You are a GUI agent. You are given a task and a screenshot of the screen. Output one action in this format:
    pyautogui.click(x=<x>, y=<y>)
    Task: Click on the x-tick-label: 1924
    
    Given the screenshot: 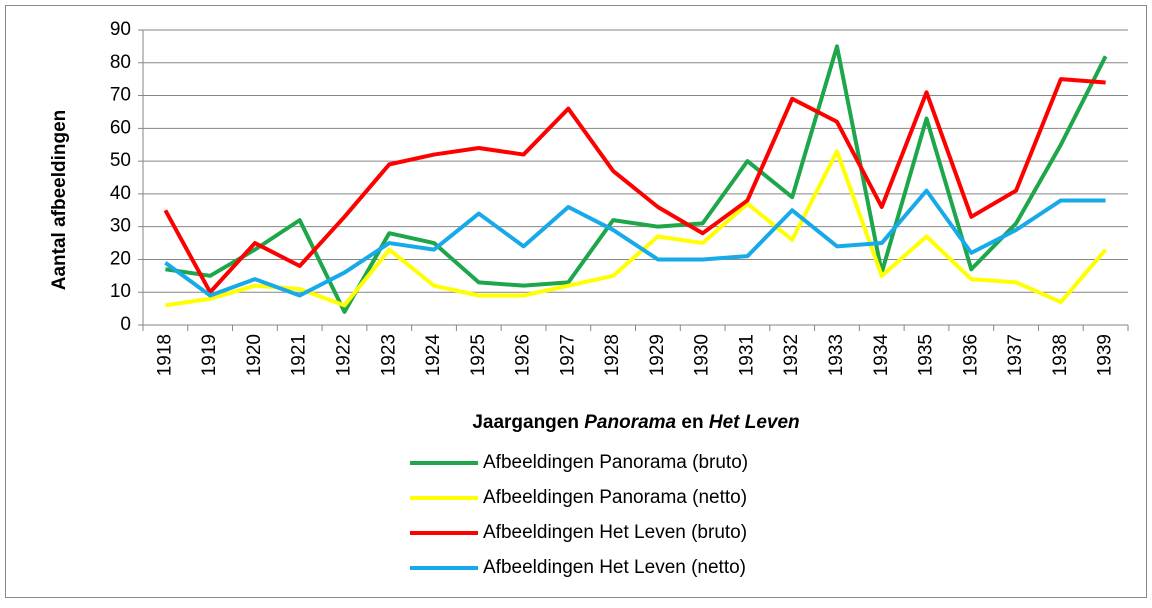 What is the action you would take?
    pyautogui.click(x=433, y=355)
    